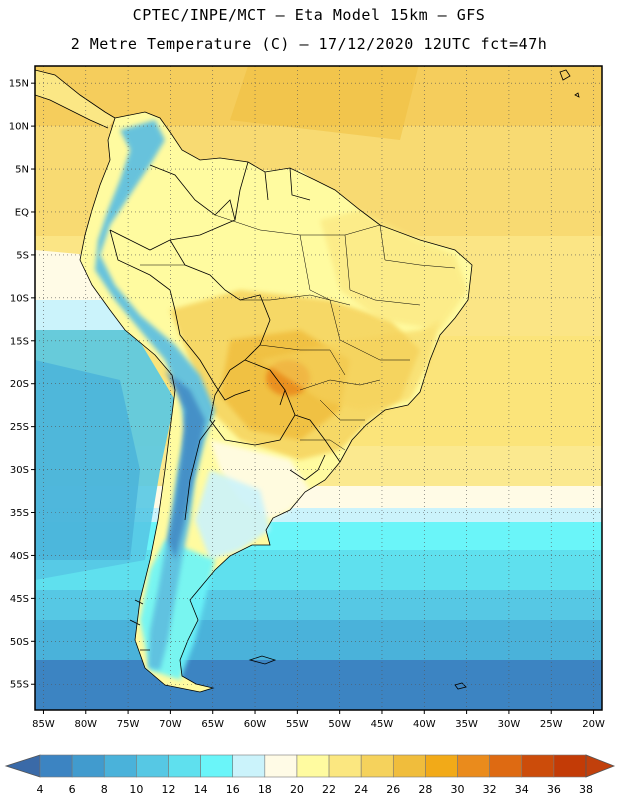 The image size is (618, 800). Describe the element at coordinates (75, 99) in the screenshot. I see `central-america-land` at that location.